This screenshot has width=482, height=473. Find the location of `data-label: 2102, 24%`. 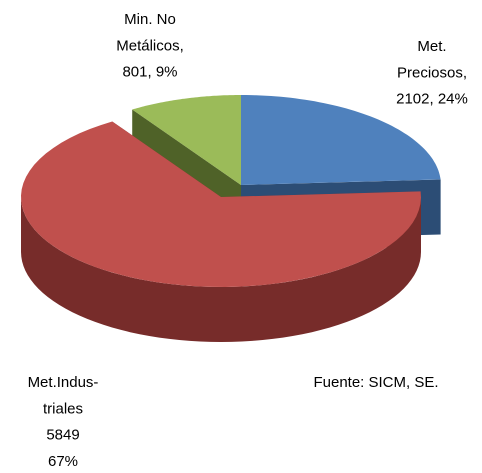

data-label: 2102, 24% is located at coordinates (432, 99).